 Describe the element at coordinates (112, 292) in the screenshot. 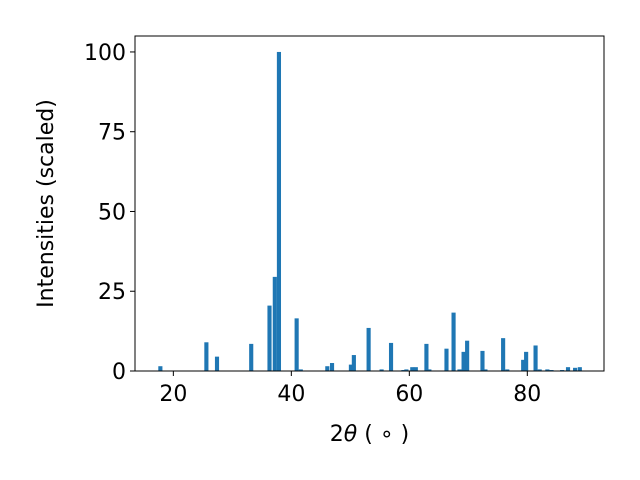

I see `y-tick-label: 25` at that location.